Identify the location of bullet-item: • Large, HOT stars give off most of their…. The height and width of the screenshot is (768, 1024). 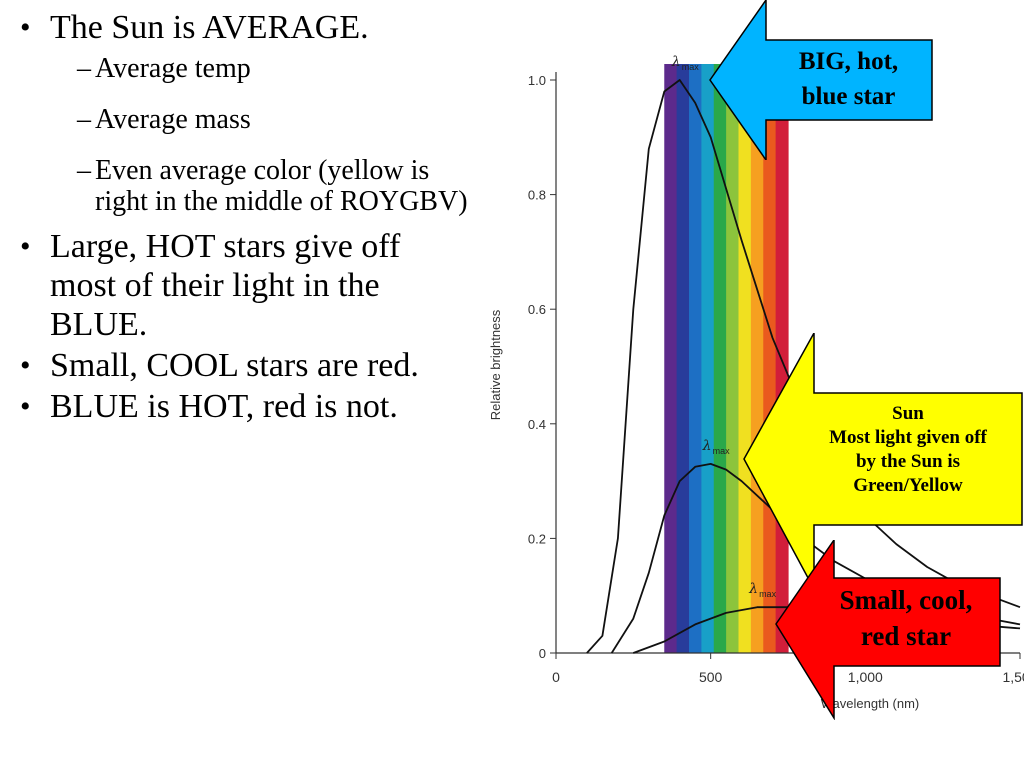
(243, 285).